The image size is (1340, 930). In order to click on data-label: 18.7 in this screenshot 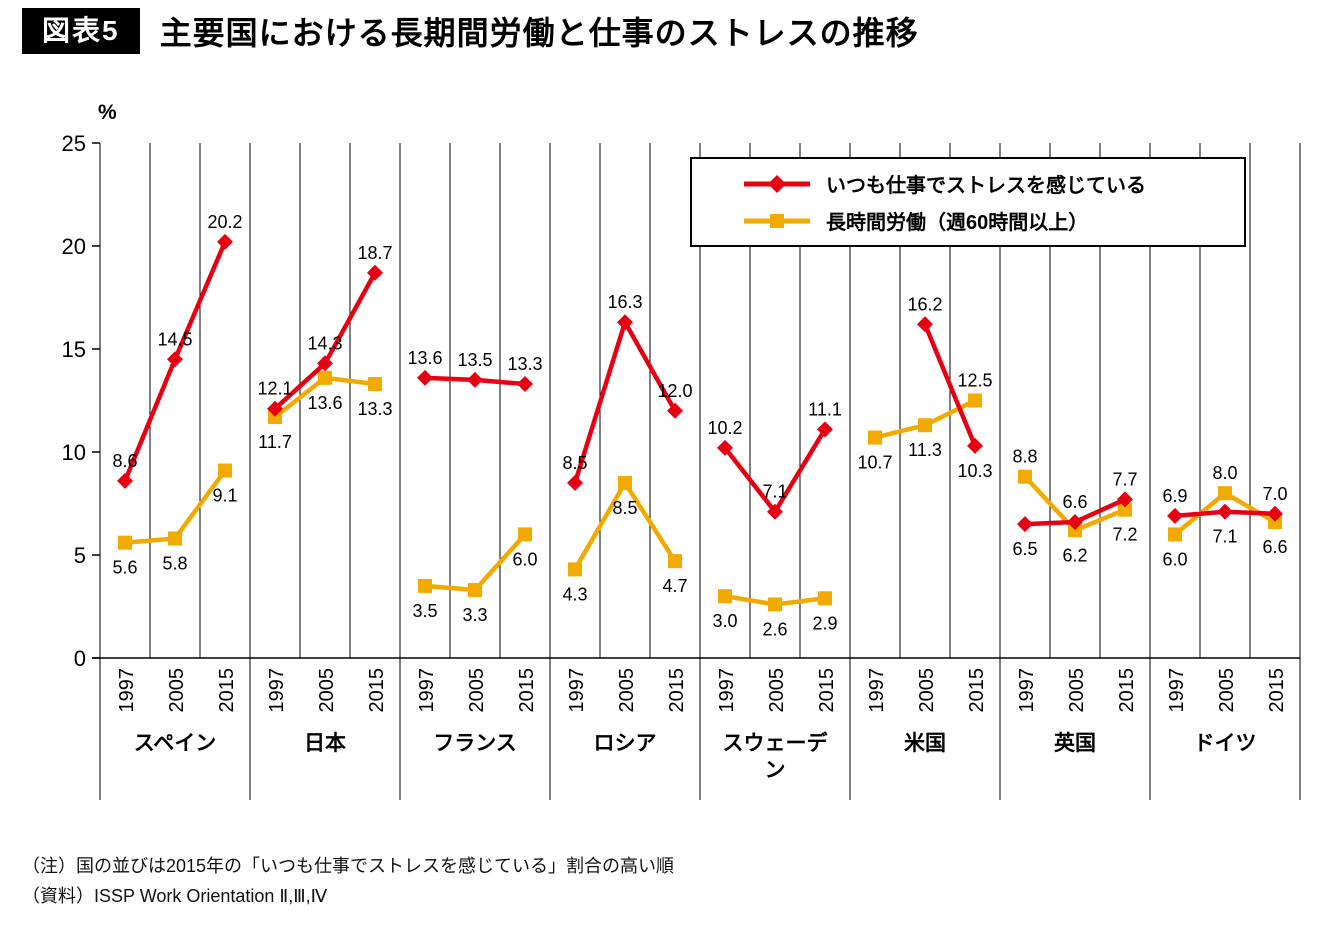, I will do `click(374, 253)`.